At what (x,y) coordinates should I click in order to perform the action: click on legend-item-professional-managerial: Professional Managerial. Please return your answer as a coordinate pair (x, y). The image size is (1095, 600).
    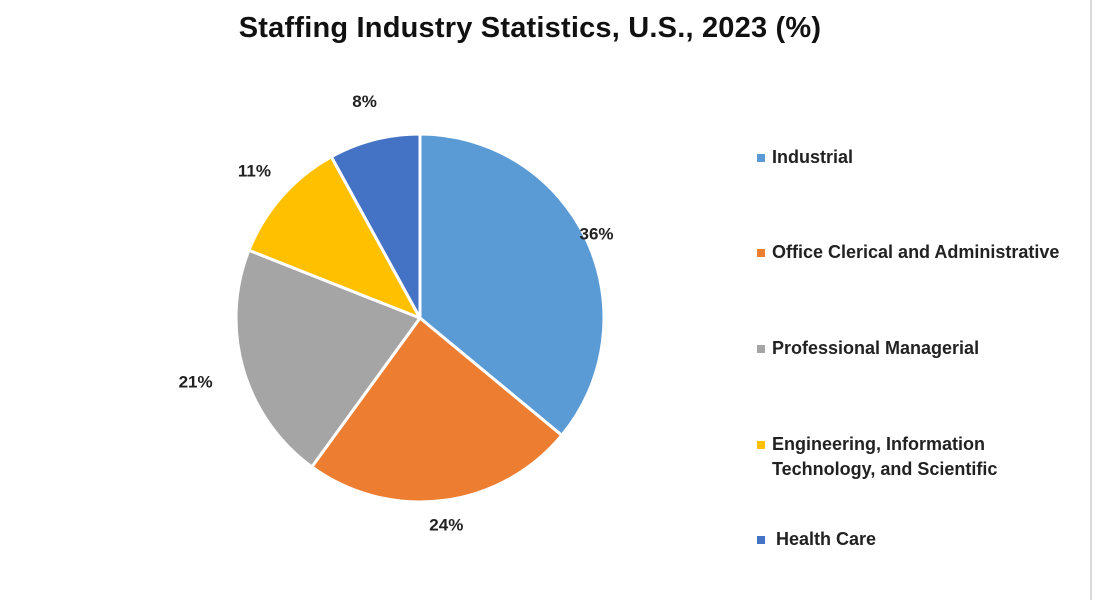
    Looking at the image, I should click on (868, 348).